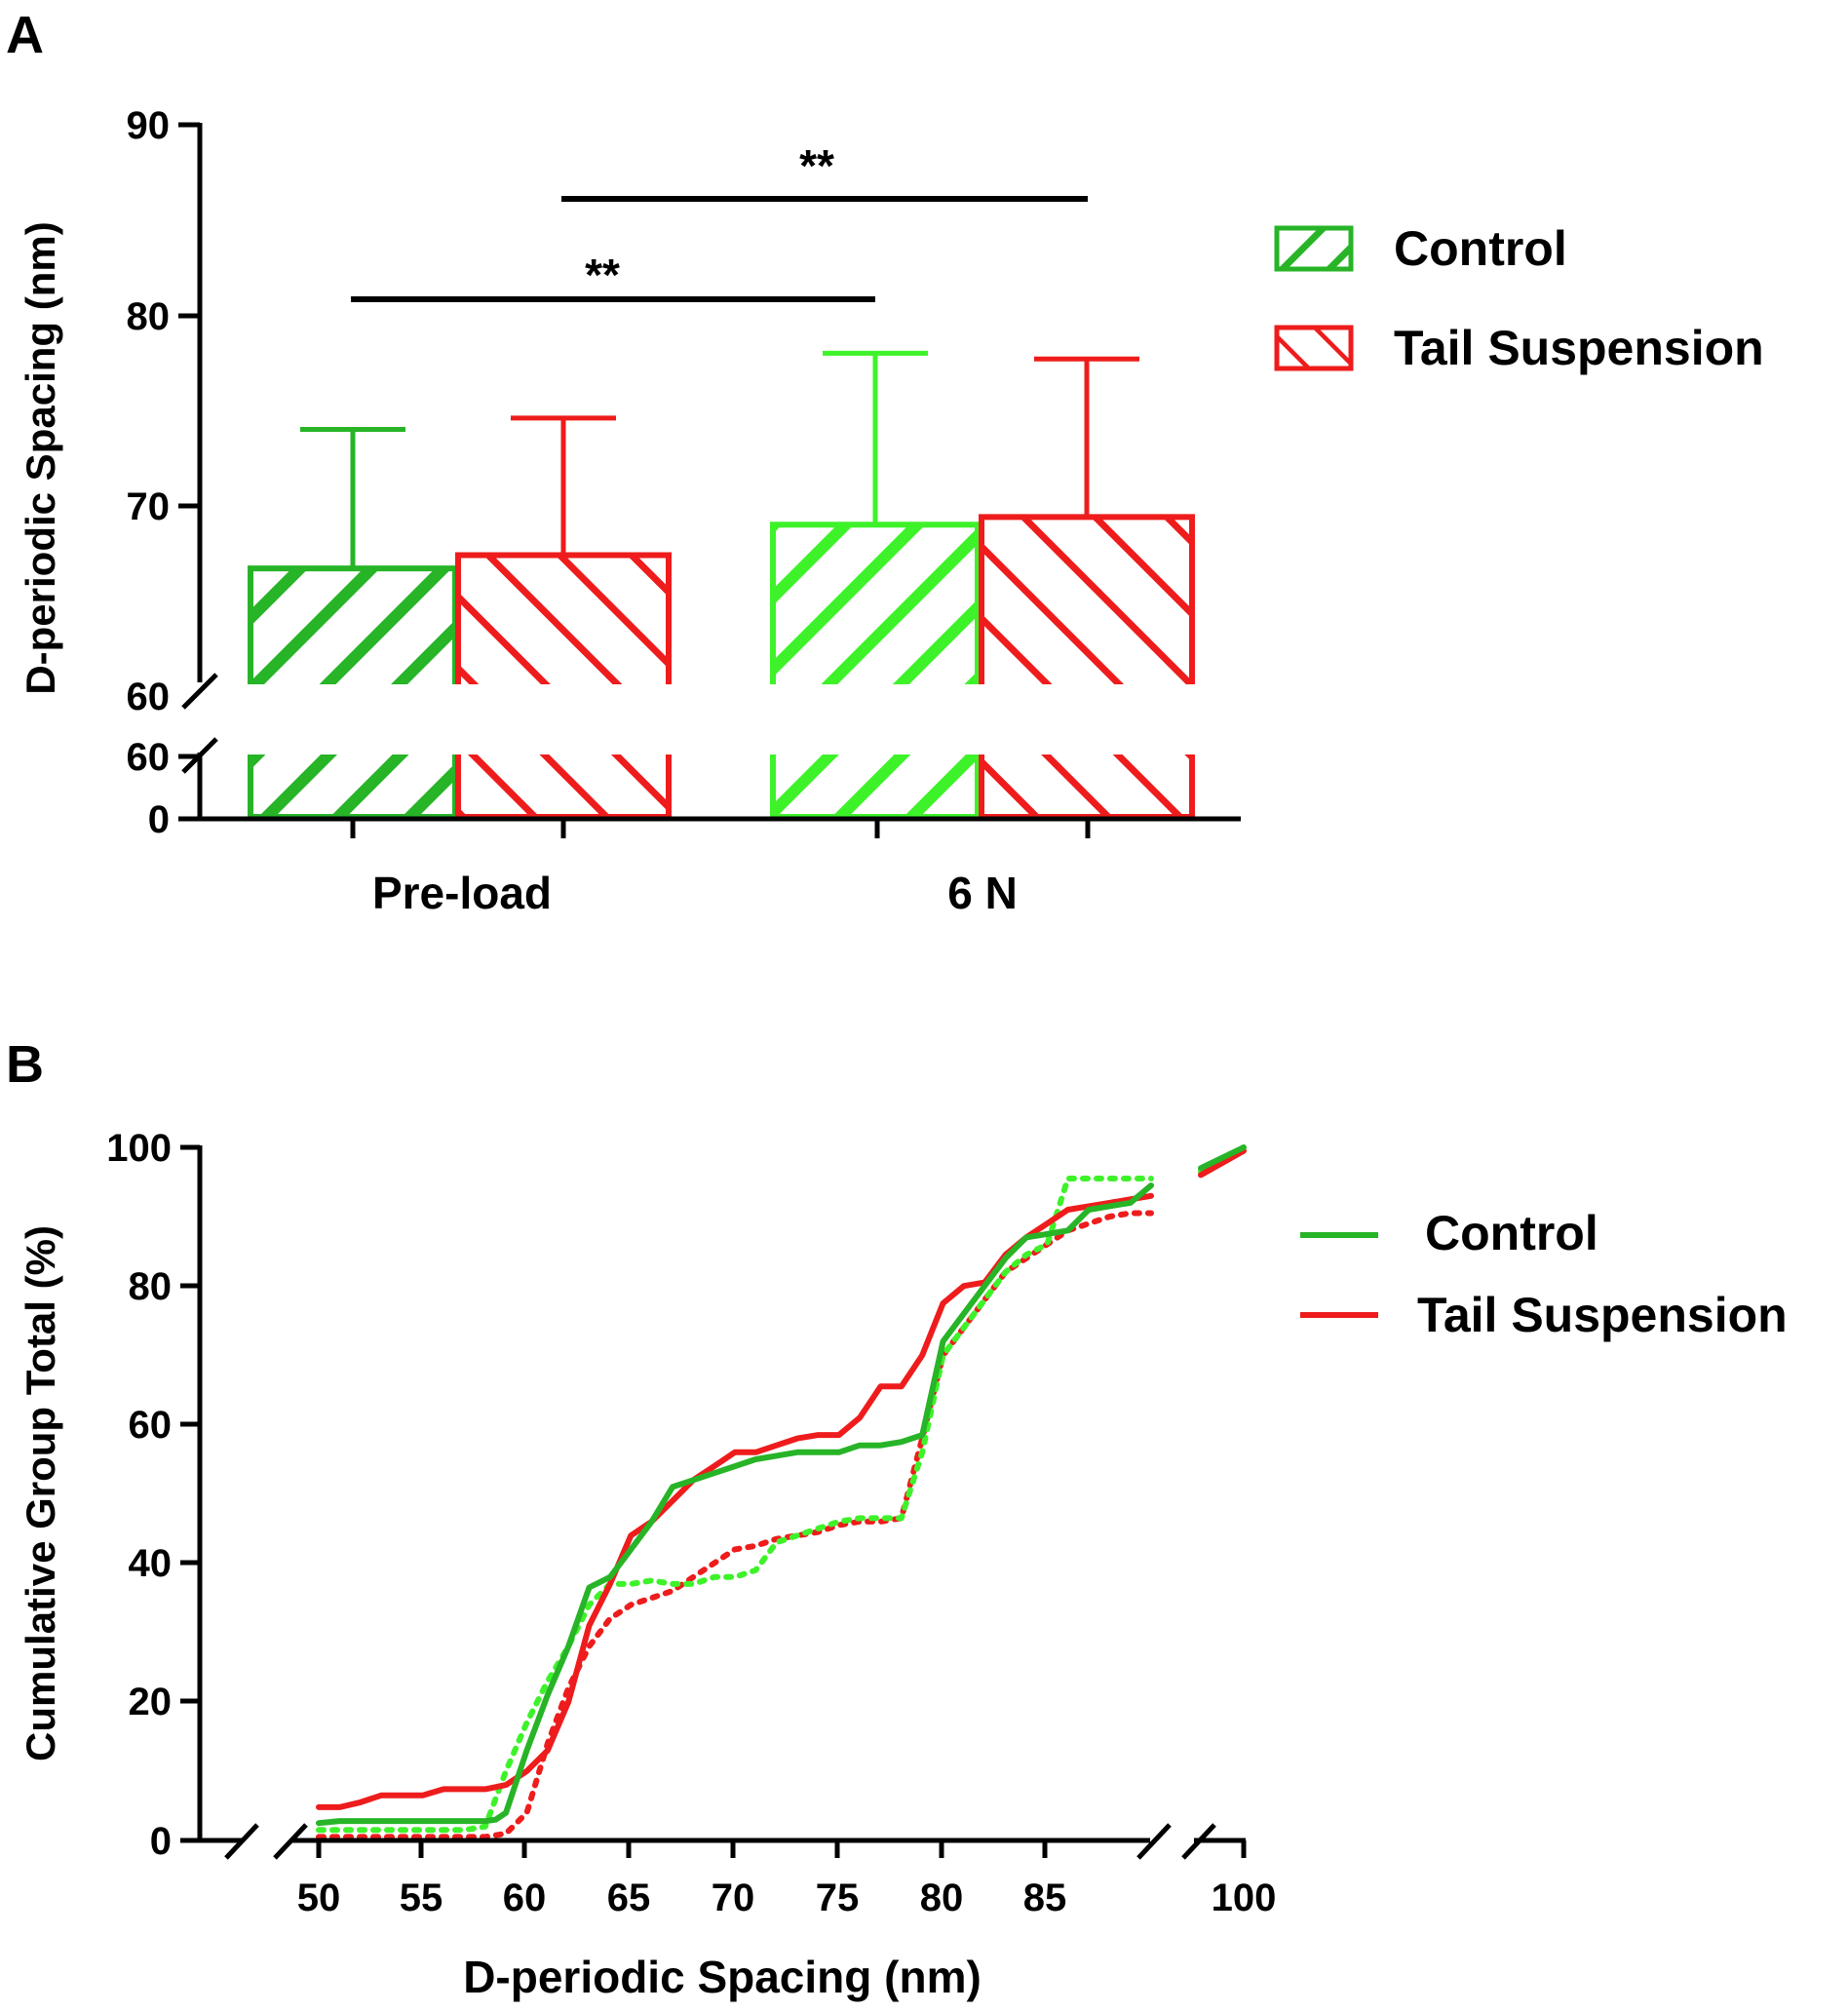  Describe the element at coordinates (151, 1563) in the screenshot. I see `y-tick-label: 40` at that location.